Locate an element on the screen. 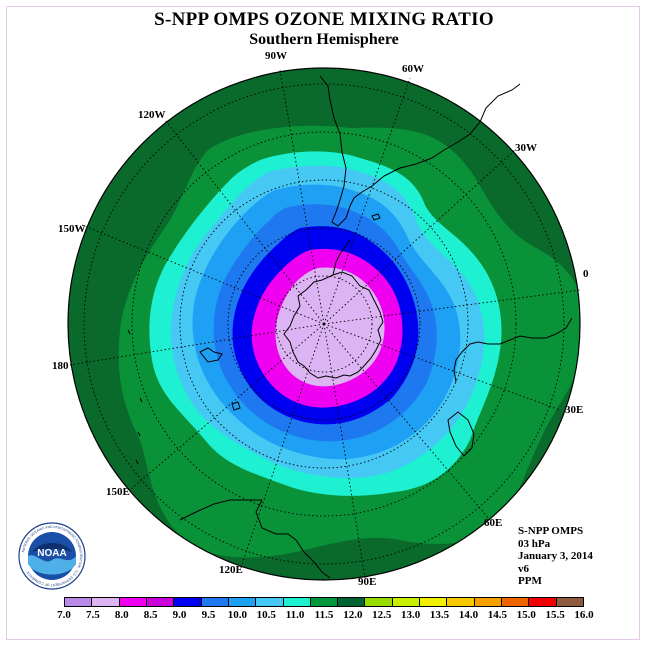  info-block: S-NPP OMPS 03 hPa January 3, 2014 v6 PPM is located at coordinates (555, 556).